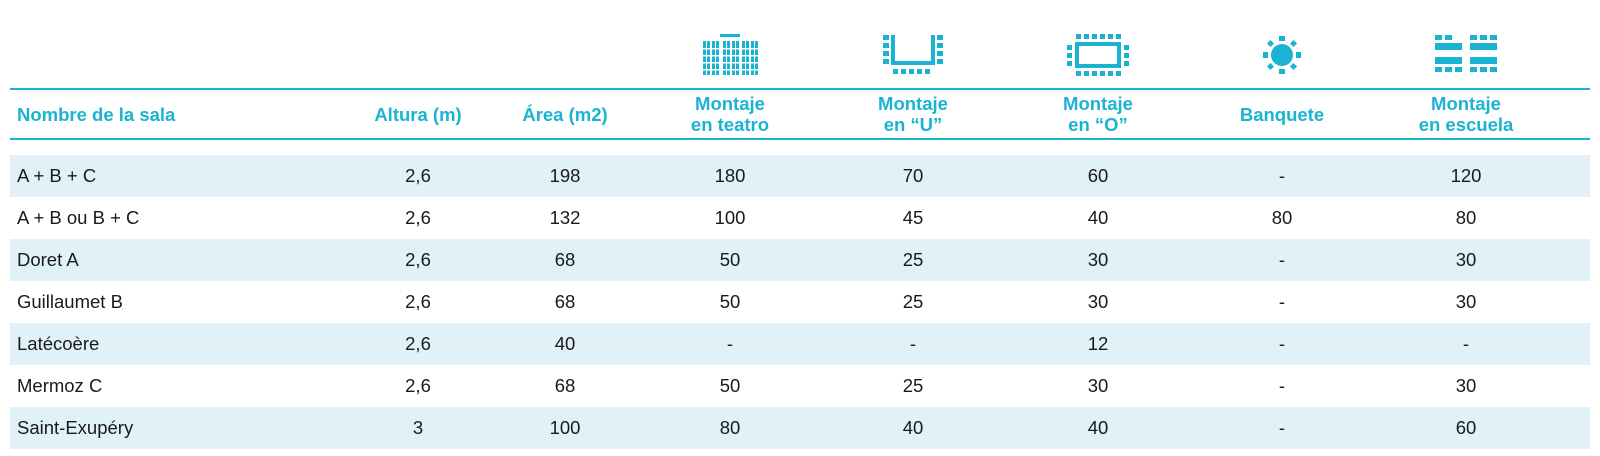 The width and height of the screenshot is (1600, 456). I want to click on layout-icons-row, so click(800, 55).